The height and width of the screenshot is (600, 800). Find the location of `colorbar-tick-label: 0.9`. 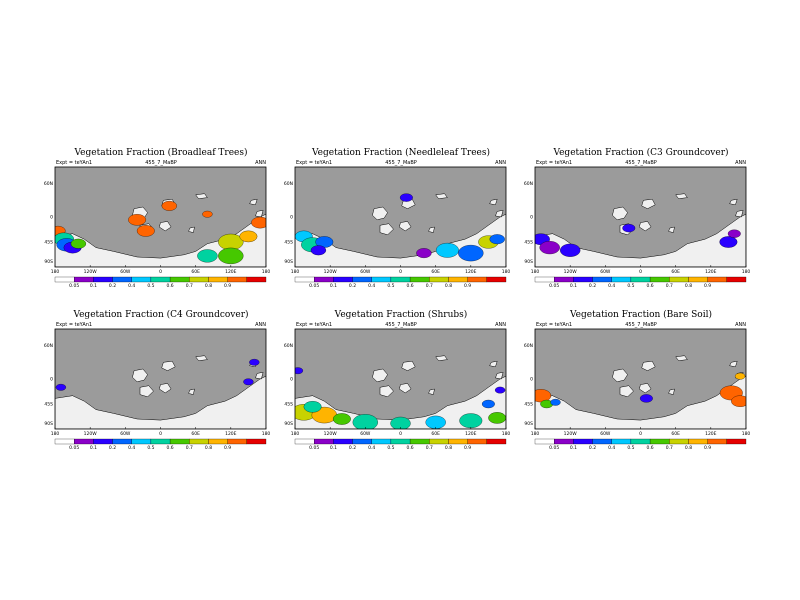

colorbar-tick-label: 0.9 is located at coordinates (707, 448).